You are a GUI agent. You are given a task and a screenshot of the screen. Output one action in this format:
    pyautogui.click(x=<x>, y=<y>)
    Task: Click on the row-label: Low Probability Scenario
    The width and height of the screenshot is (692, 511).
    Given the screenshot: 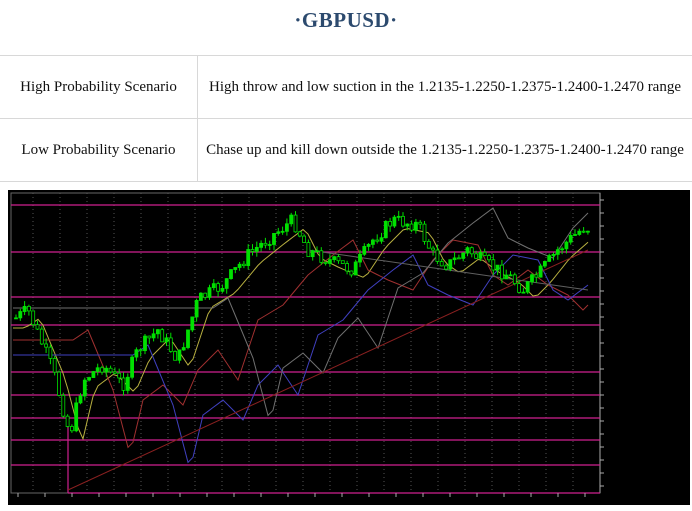 What is the action you would take?
    pyautogui.click(x=99, y=150)
    